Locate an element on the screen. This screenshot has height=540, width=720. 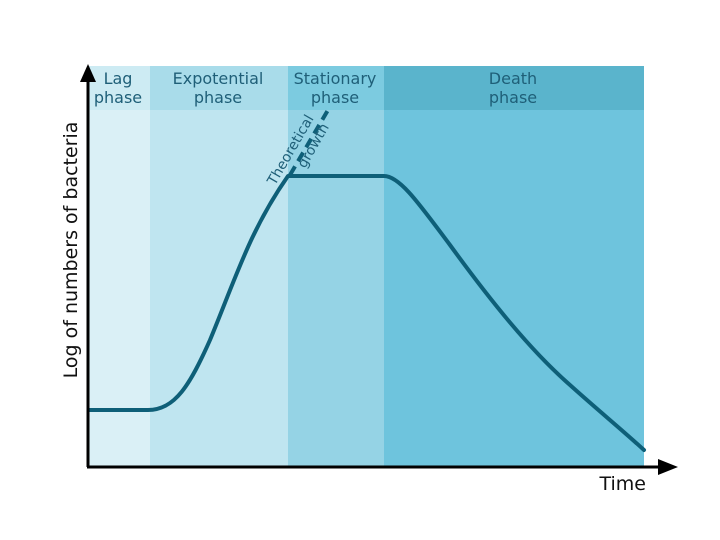
exponential-phase-label-line2: phase is located at coordinates (218, 97).